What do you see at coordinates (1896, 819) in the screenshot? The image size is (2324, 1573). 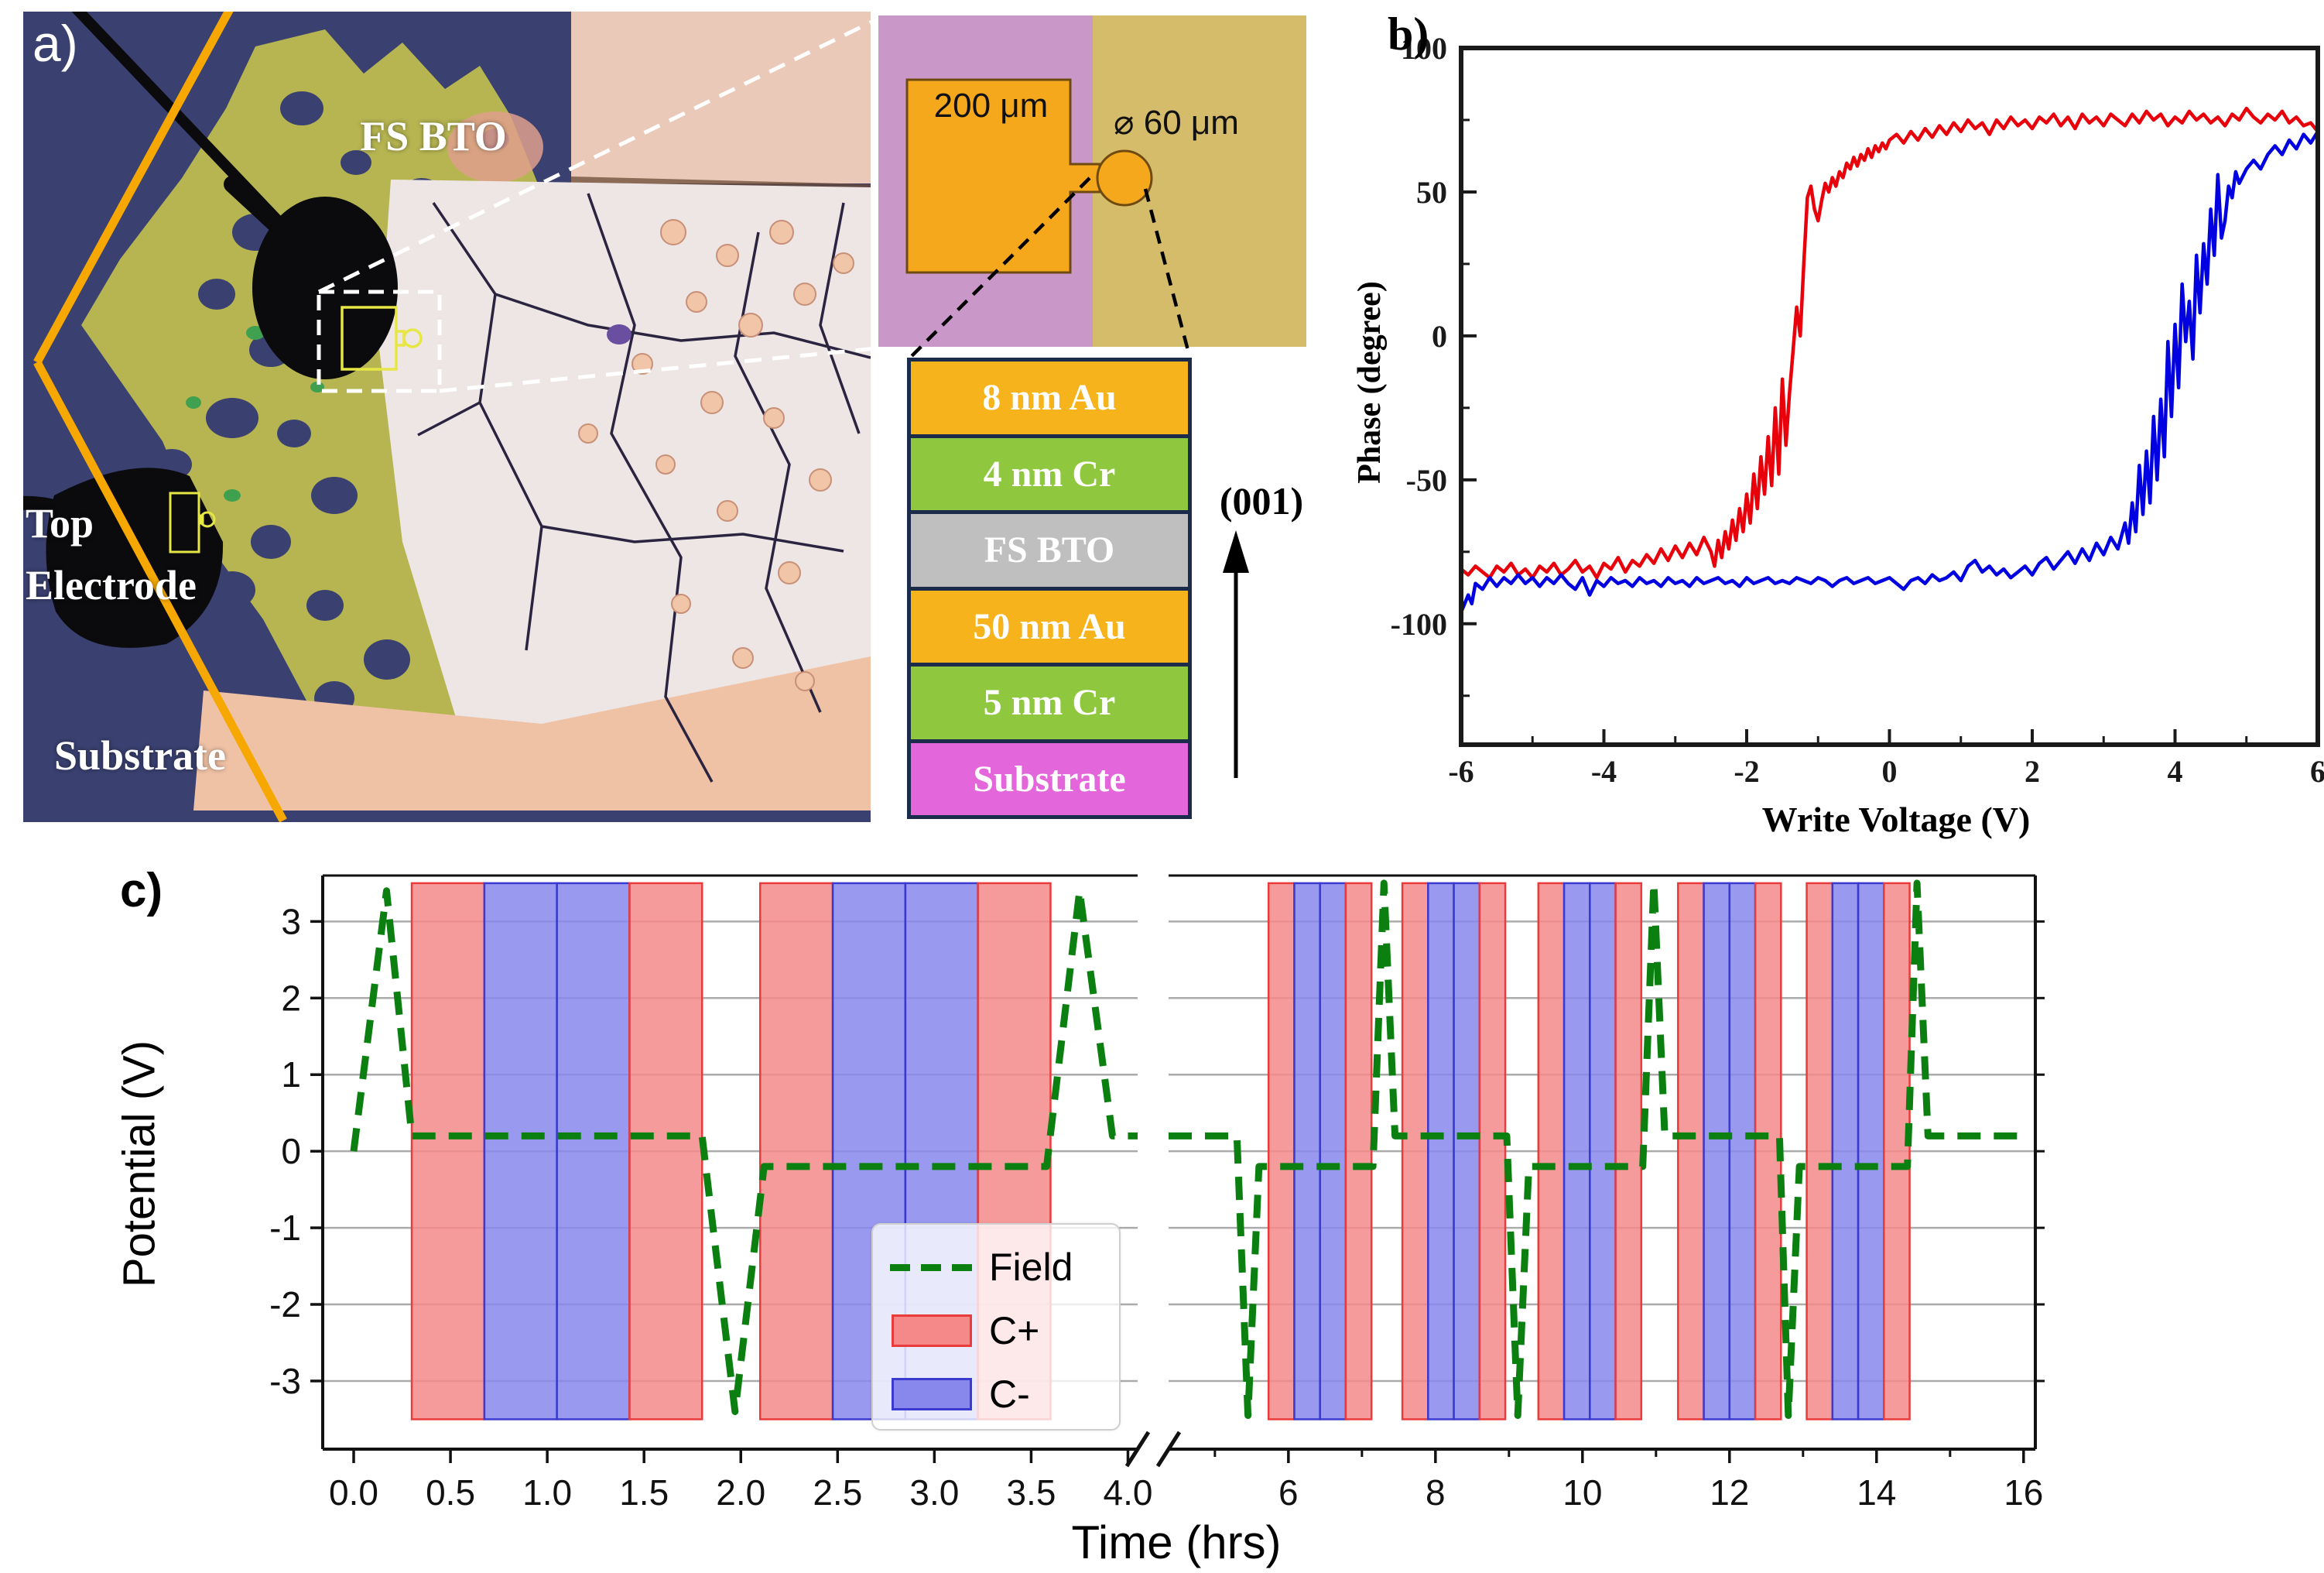 I see `axis-title-write-voltage: Write Voltage (V)` at bounding box center [1896, 819].